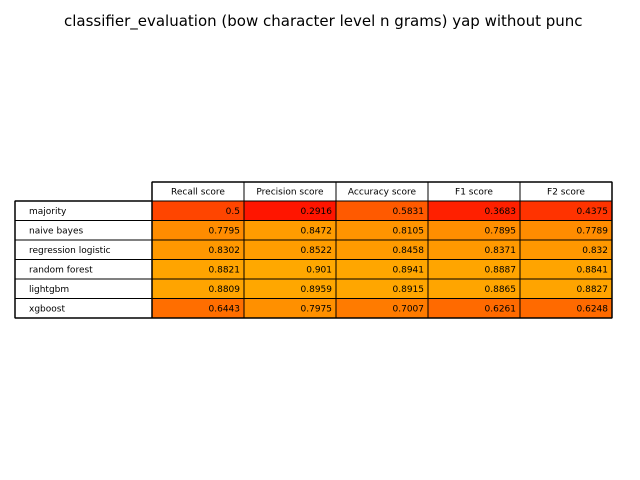 The image size is (640, 480). What do you see at coordinates (317, 231) in the screenshot?
I see `value-label: 0.8472` at bounding box center [317, 231].